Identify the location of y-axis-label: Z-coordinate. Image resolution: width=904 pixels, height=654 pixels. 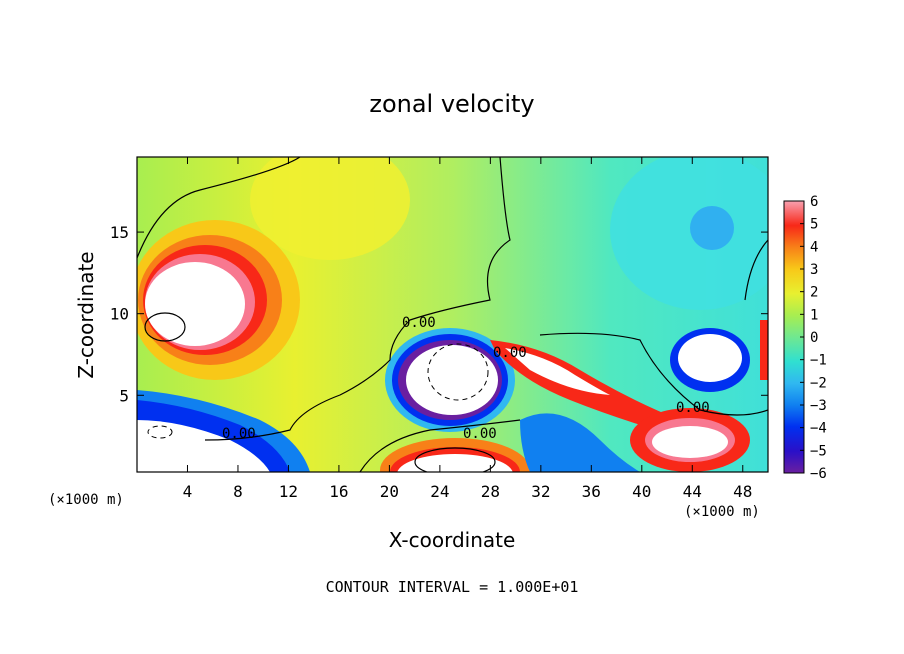
(86, 314).